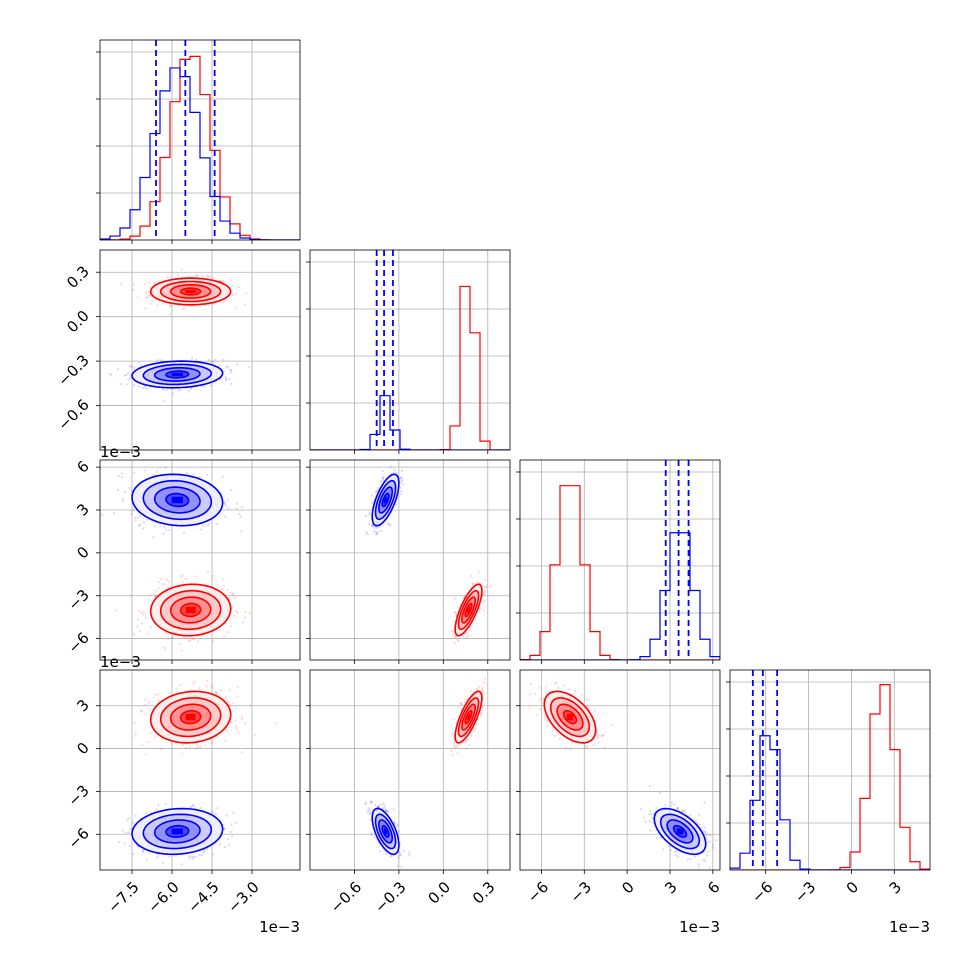 This screenshot has width=970, height=975. What do you see at coordinates (82, 466) in the screenshot?
I see `y-tick-label: 6` at bounding box center [82, 466].